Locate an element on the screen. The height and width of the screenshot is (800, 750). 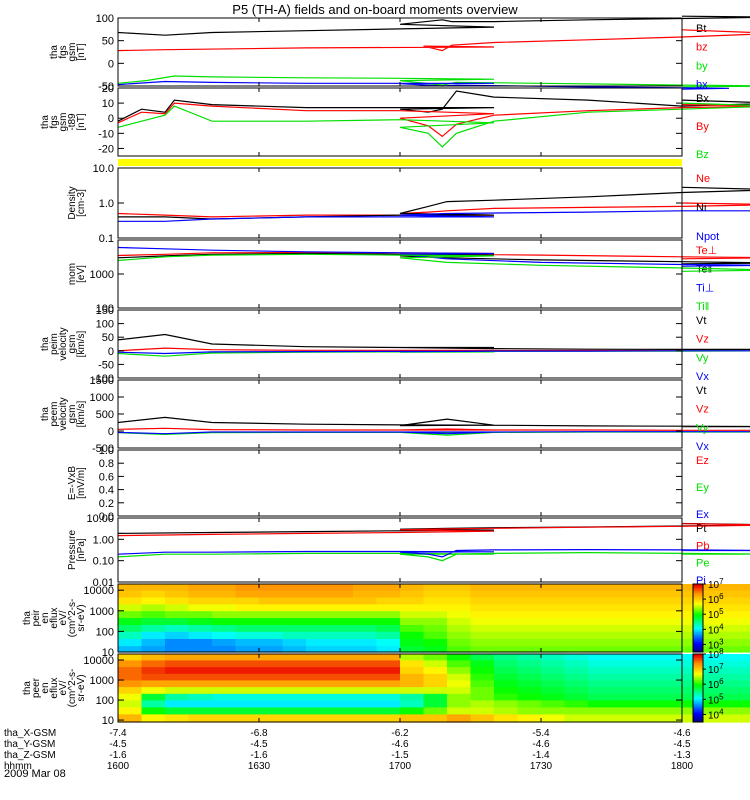
y-tick-label: 0.01 is located at coordinates (103, 583).